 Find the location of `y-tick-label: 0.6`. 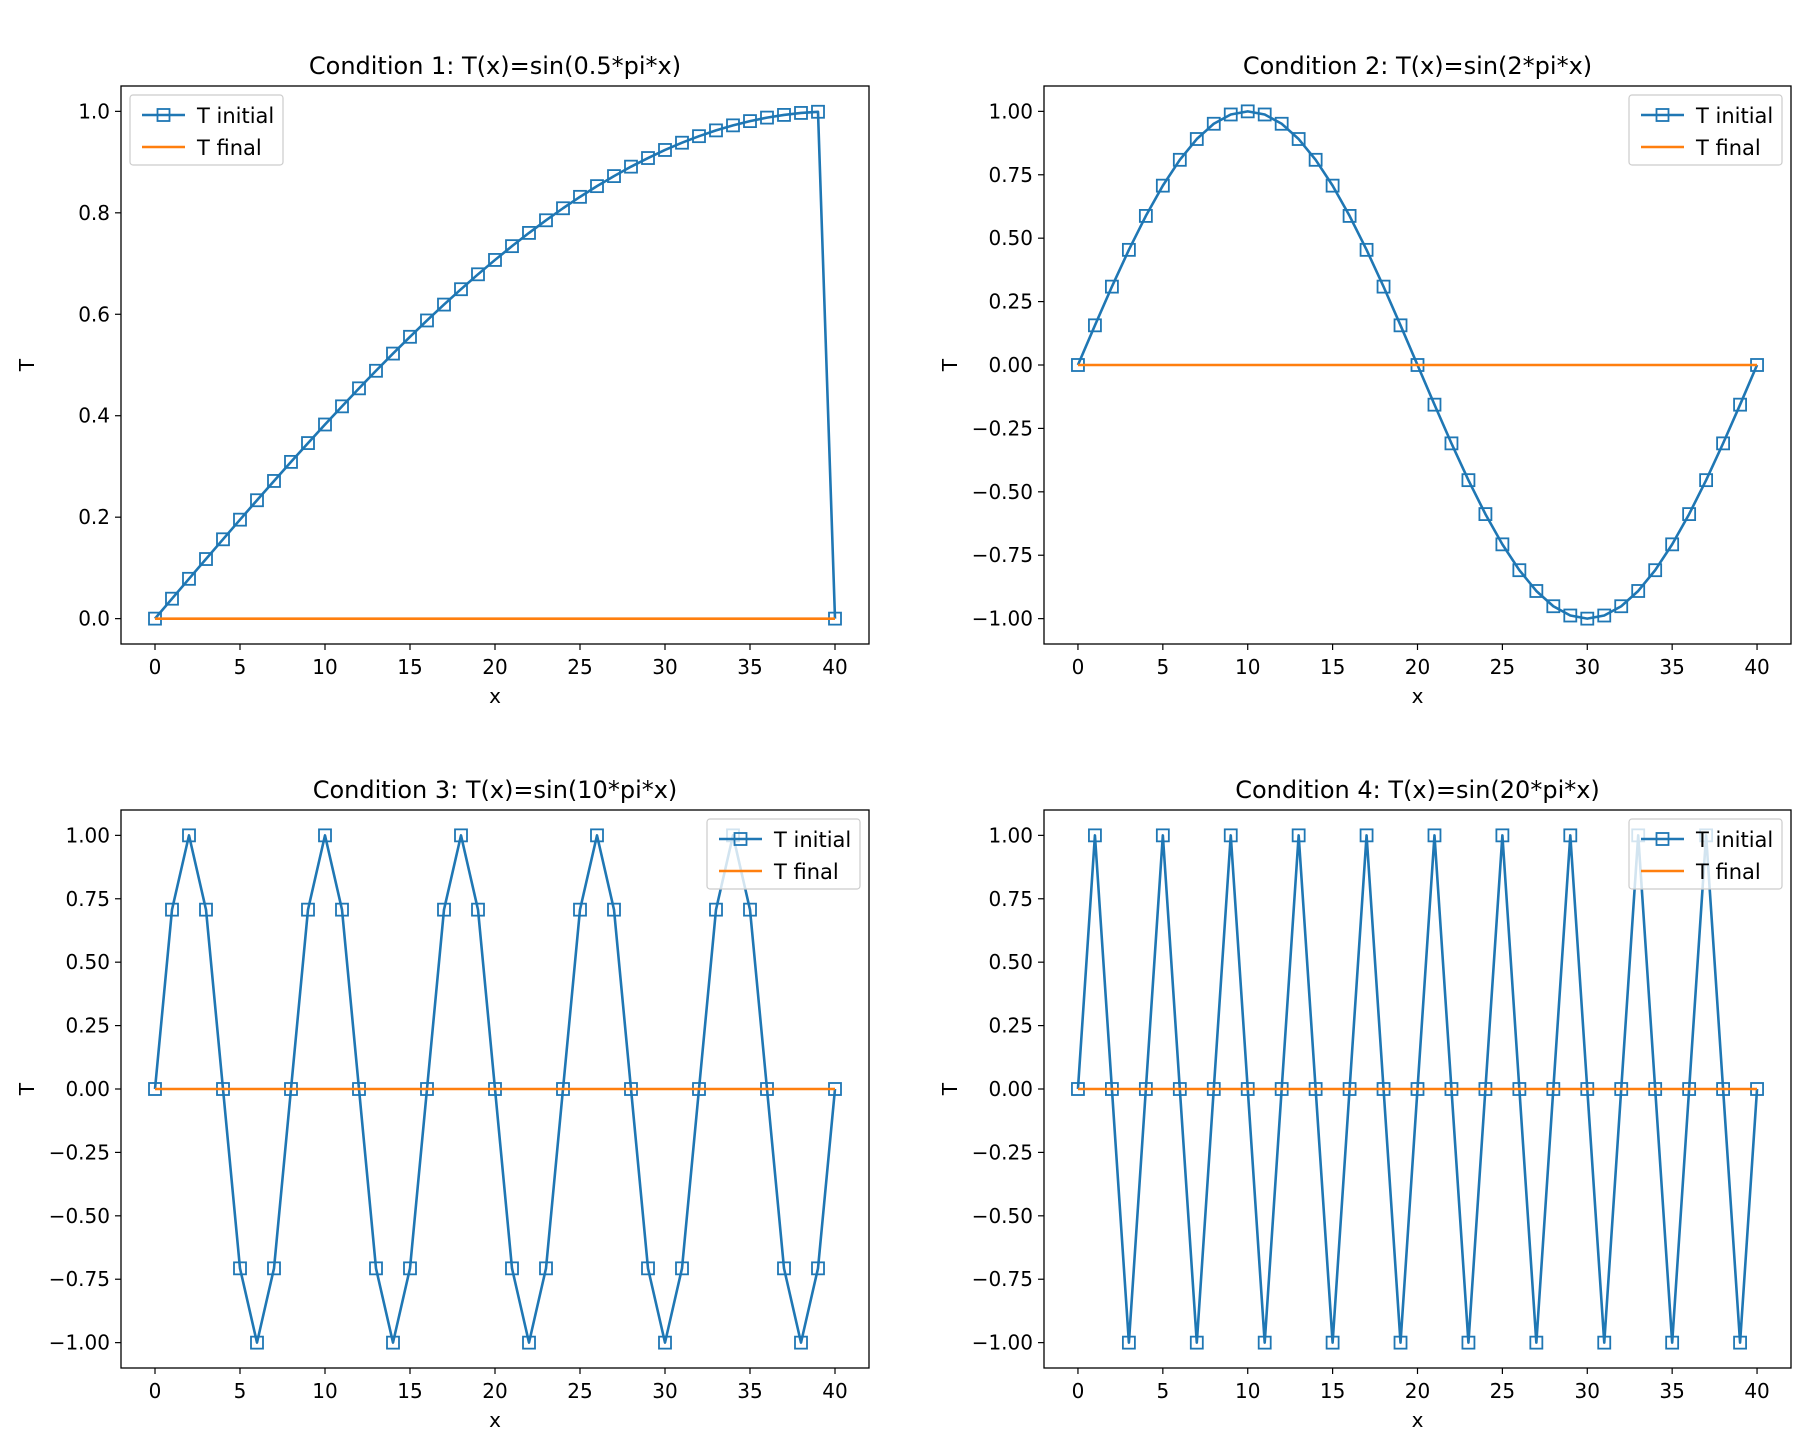

y-tick-label: 0.6 is located at coordinates (94, 314).